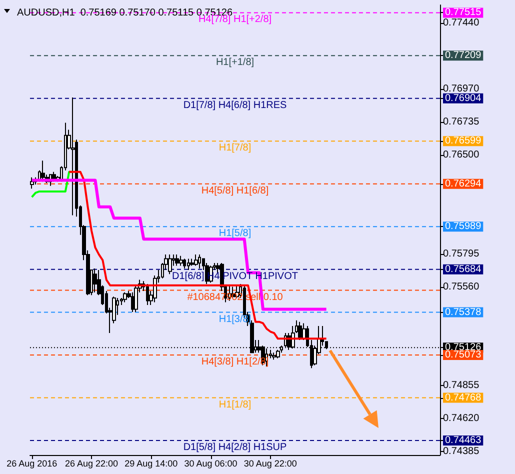 The height and width of the screenshot is (474, 515). Describe the element at coordinates (463, 56) in the screenshot. I see `y-tick-label: 0.77209` at that location.